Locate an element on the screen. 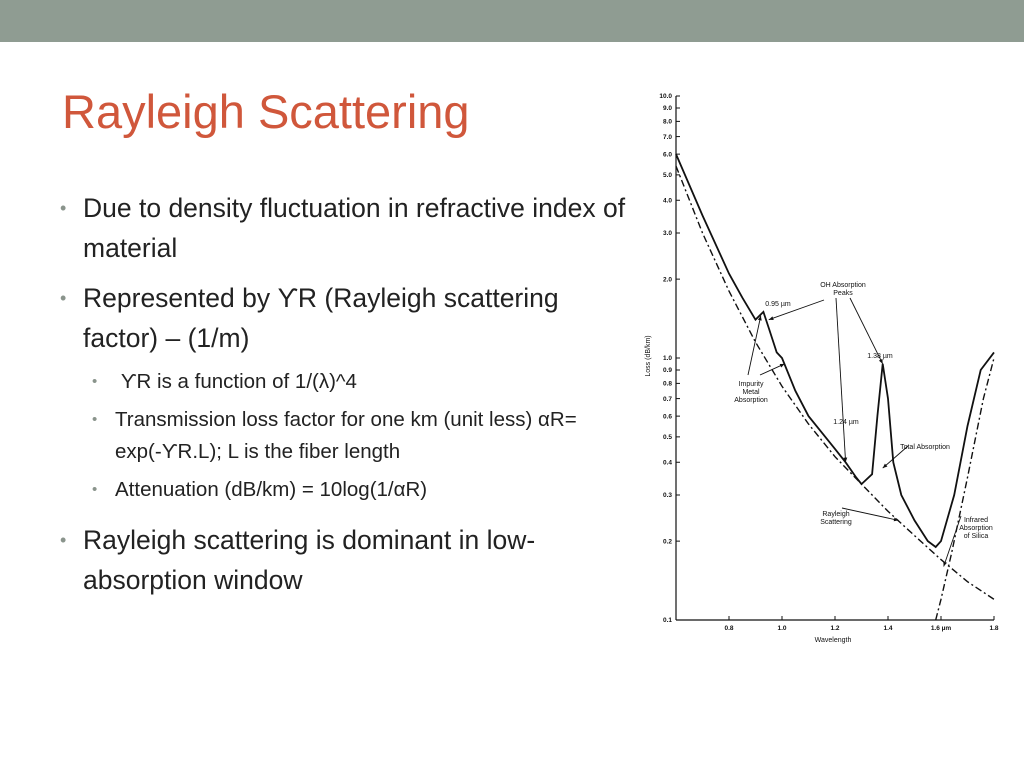 This screenshot has width=1024, height=768. y-tick-label: 0.1 is located at coordinates (667, 620).